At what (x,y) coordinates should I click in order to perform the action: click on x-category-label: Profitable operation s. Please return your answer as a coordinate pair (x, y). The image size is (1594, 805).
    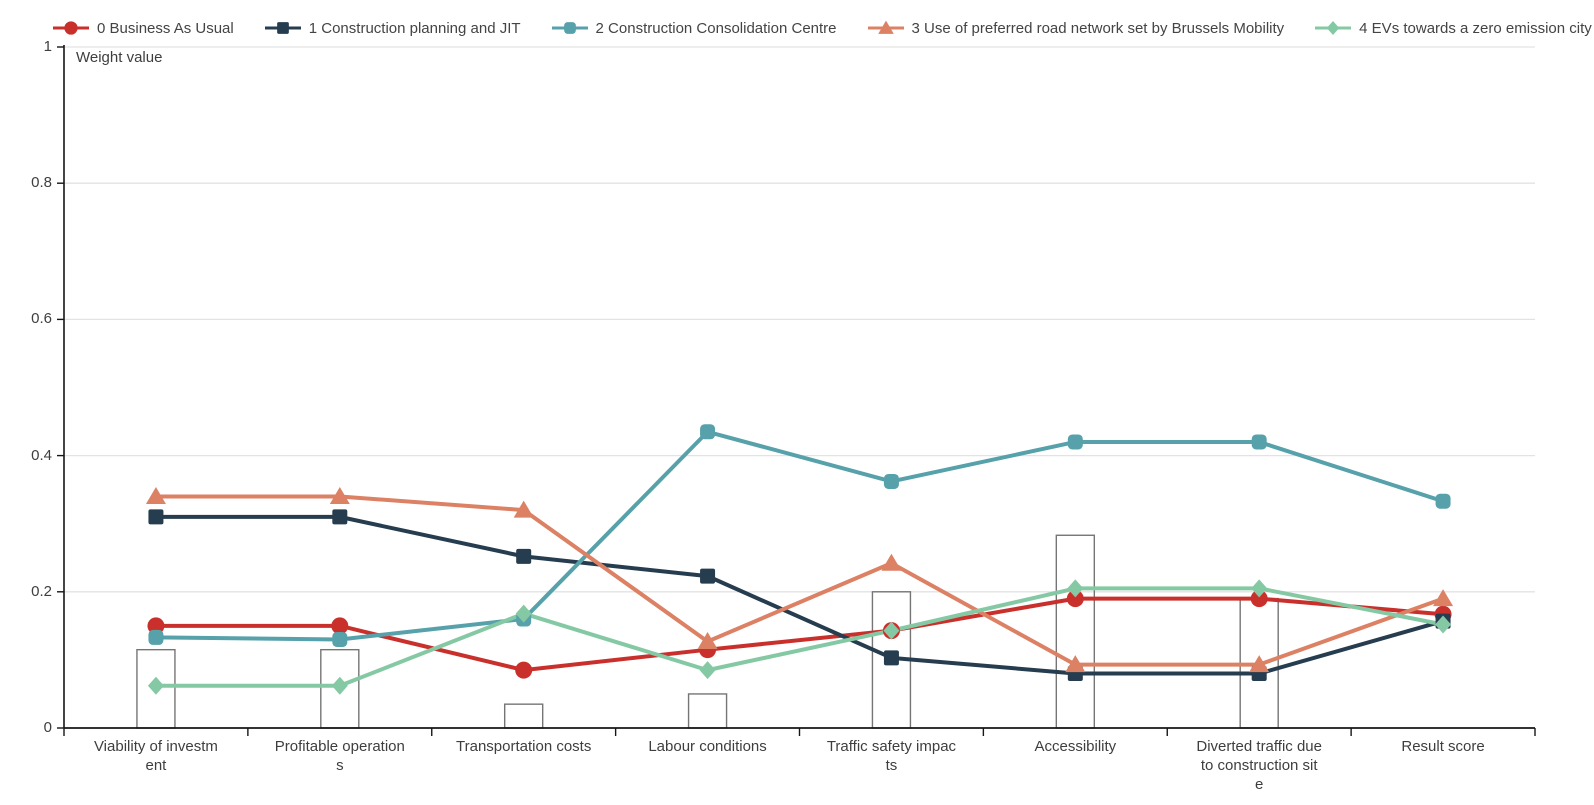
    Looking at the image, I should click on (339, 756).